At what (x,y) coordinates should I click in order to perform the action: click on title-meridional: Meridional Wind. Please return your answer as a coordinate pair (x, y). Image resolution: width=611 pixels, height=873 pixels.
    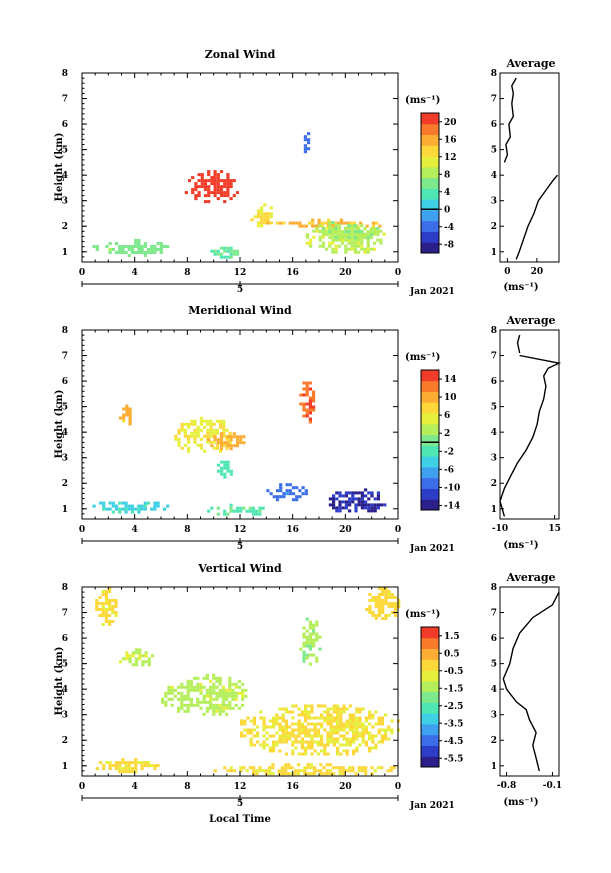
    Looking at the image, I should click on (240, 310).